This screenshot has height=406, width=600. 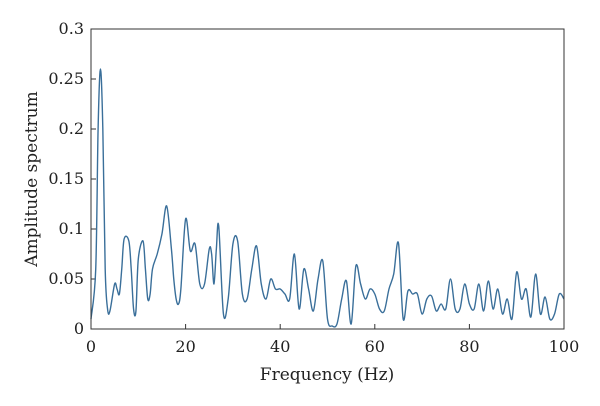 I want to click on x-tick-label: 80, so click(x=469, y=346).